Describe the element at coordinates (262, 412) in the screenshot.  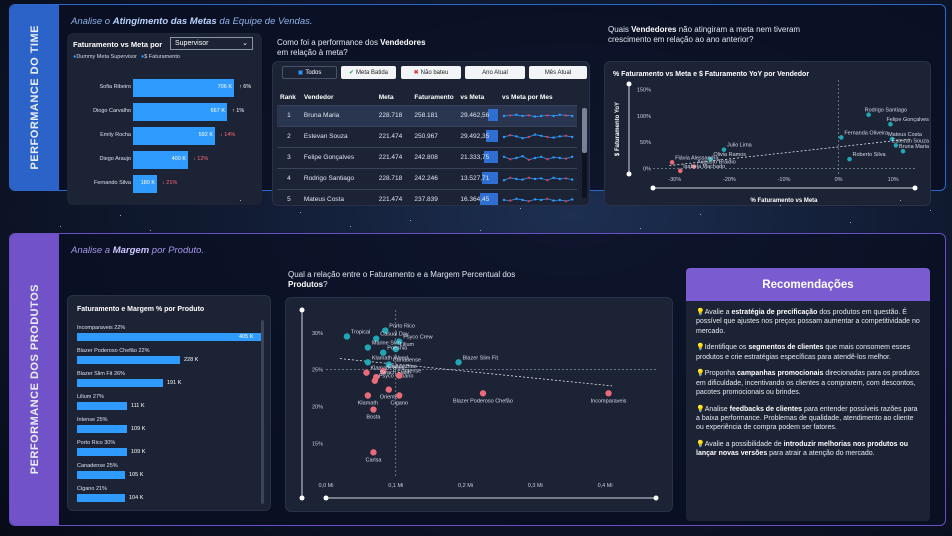
I see `product-bar-scrollbar` at that location.